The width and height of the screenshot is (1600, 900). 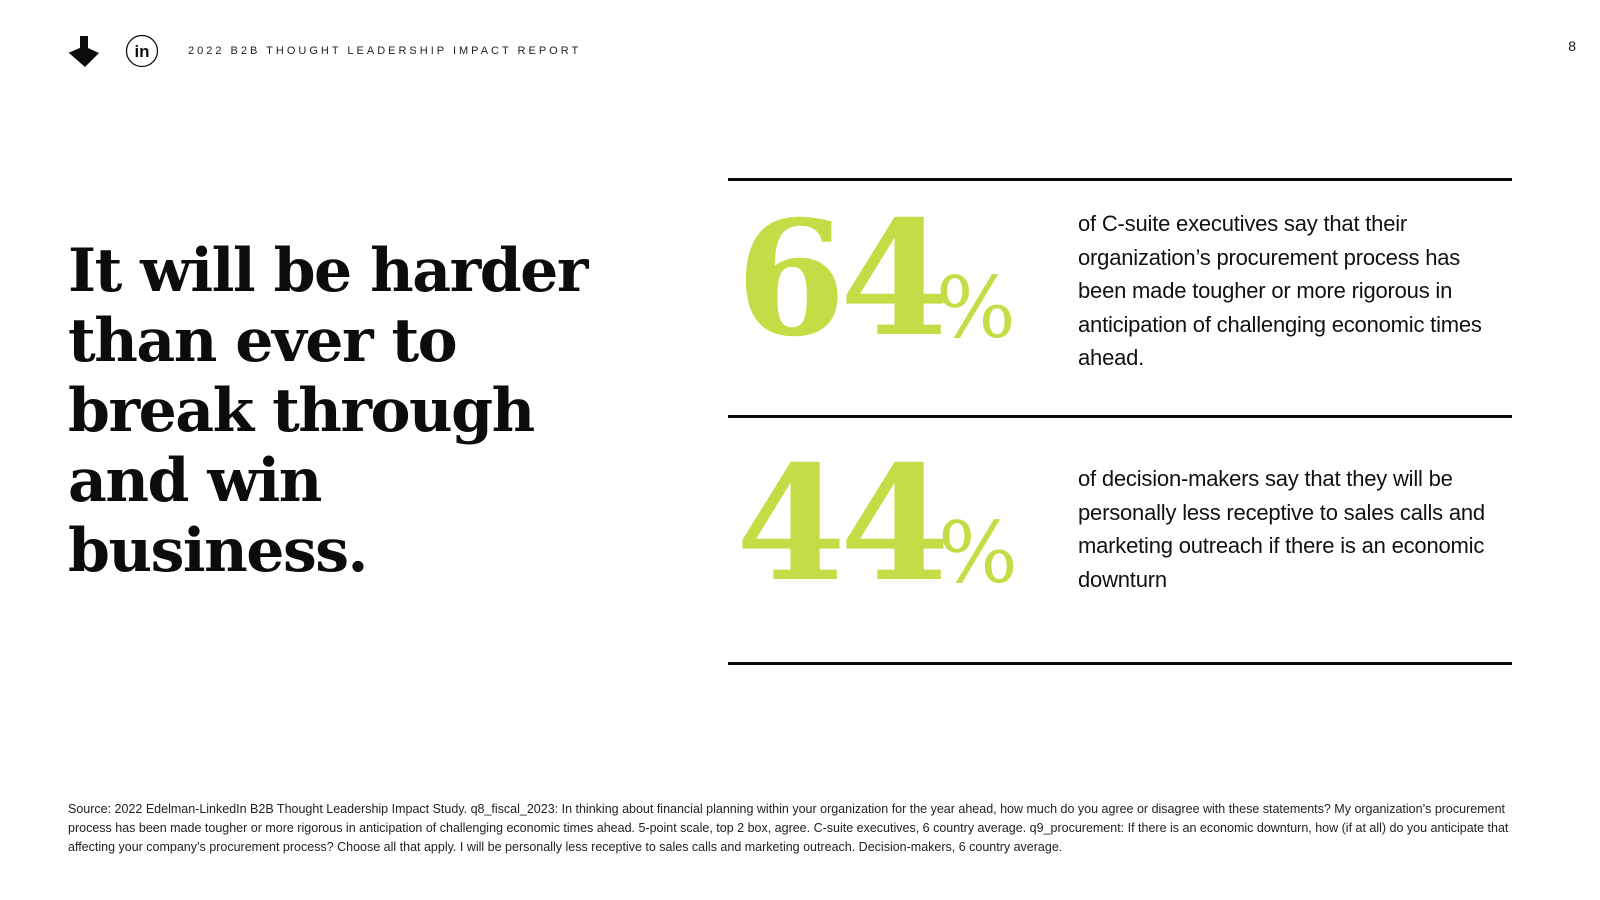 What do you see at coordinates (843, 279) in the screenshot?
I see `stat-number: 64` at bounding box center [843, 279].